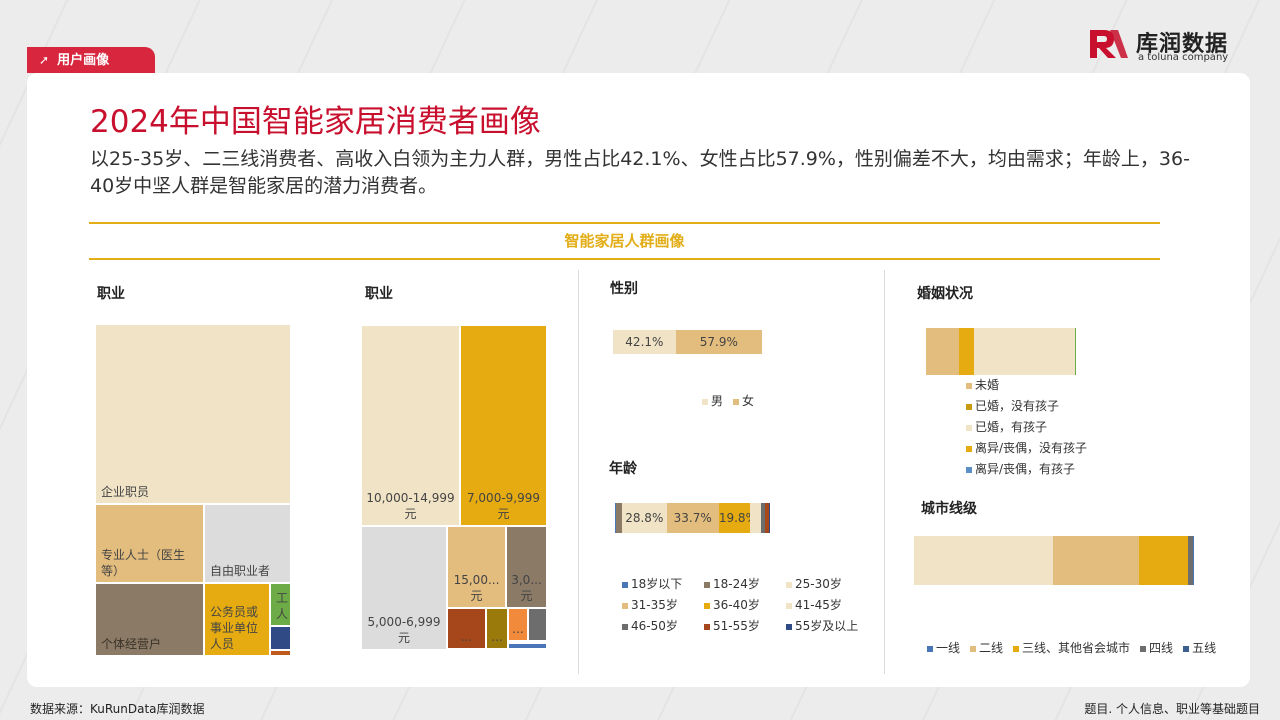 The height and width of the screenshot is (720, 1280). I want to click on footnote: 题目. 个人信息、职业等基础题目, so click(1172, 709).